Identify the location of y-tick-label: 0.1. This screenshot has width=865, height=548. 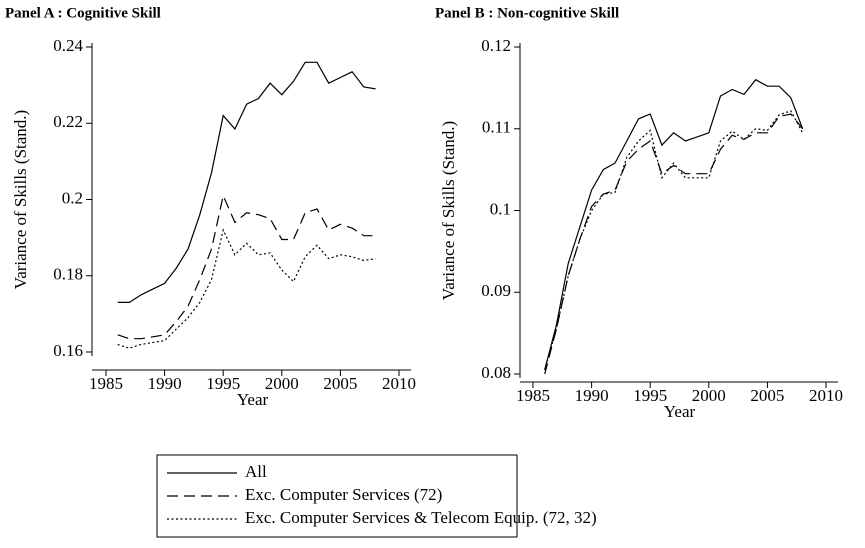
(500, 208).